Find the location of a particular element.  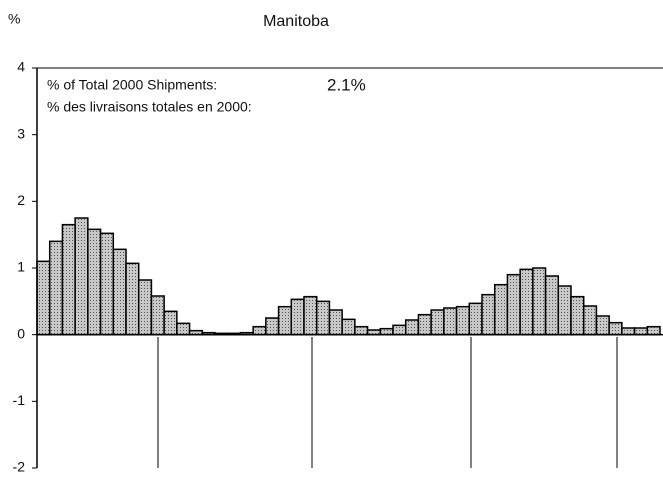

annotation: % of Total 2000 Shipments: is located at coordinates (132, 85).